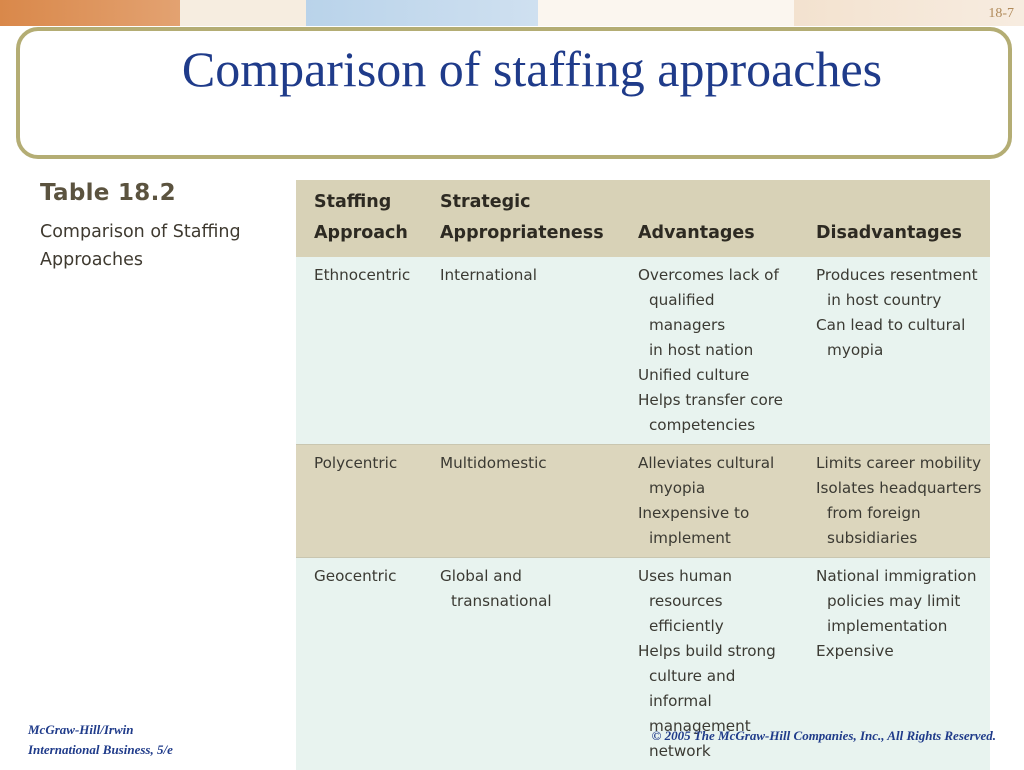 The height and width of the screenshot is (770, 1024). Describe the element at coordinates (901, 233) in the screenshot. I see `header-label: Disadvantages` at that location.